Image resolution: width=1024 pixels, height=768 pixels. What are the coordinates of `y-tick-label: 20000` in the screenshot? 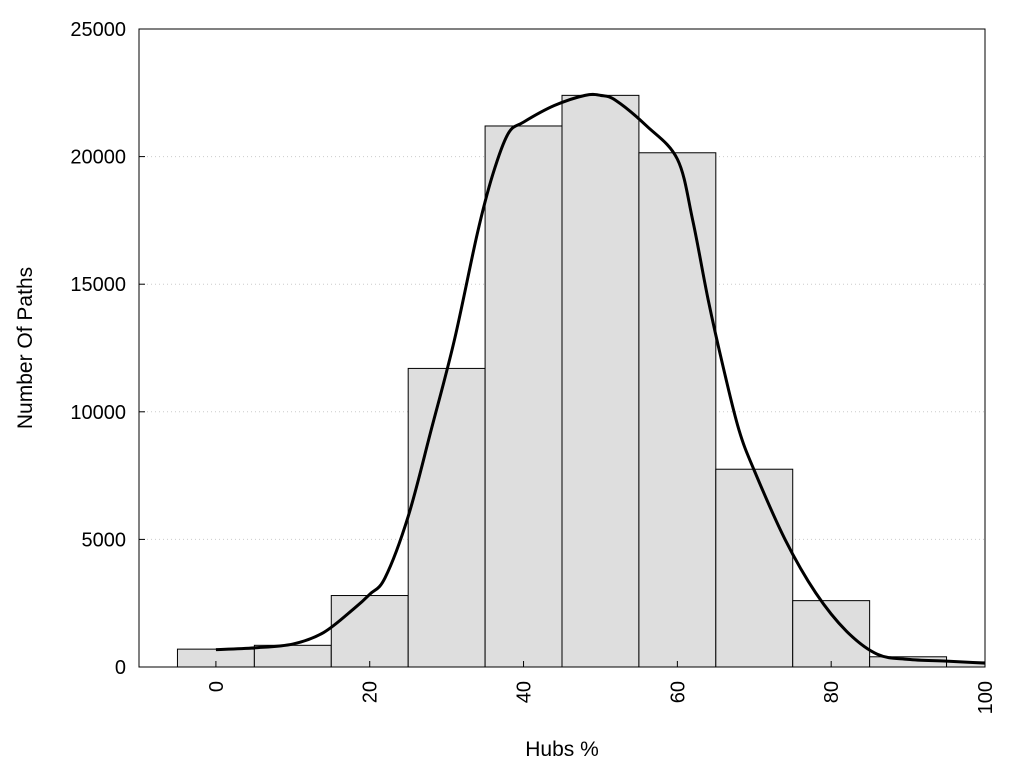 It's located at (98, 158).